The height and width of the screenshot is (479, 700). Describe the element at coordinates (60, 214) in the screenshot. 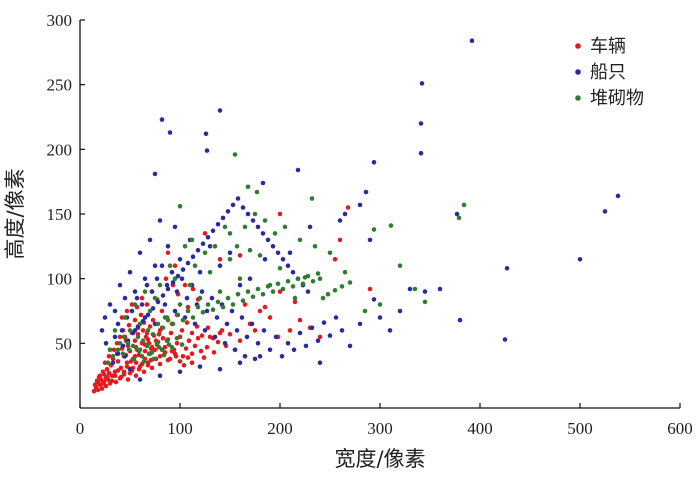

I see `y-tick-label: 150` at that location.